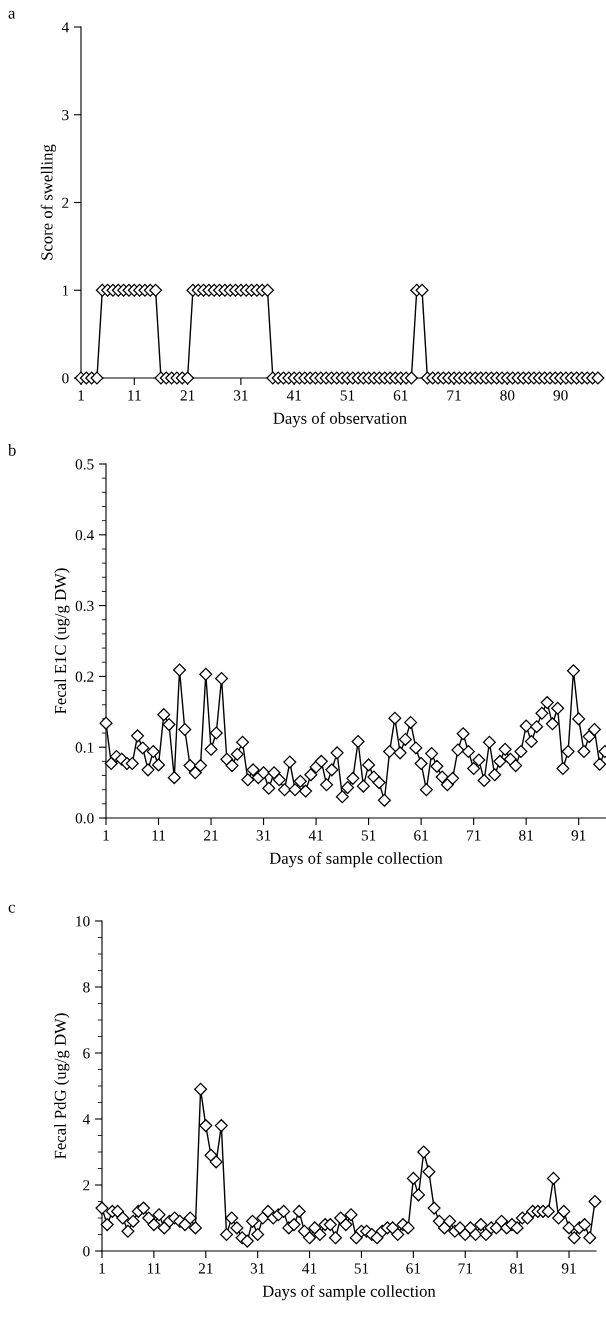 The height and width of the screenshot is (1329, 606). What do you see at coordinates (48, 202) in the screenshot?
I see `y-axis-title: Score of swelling` at bounding box center [48, 202].